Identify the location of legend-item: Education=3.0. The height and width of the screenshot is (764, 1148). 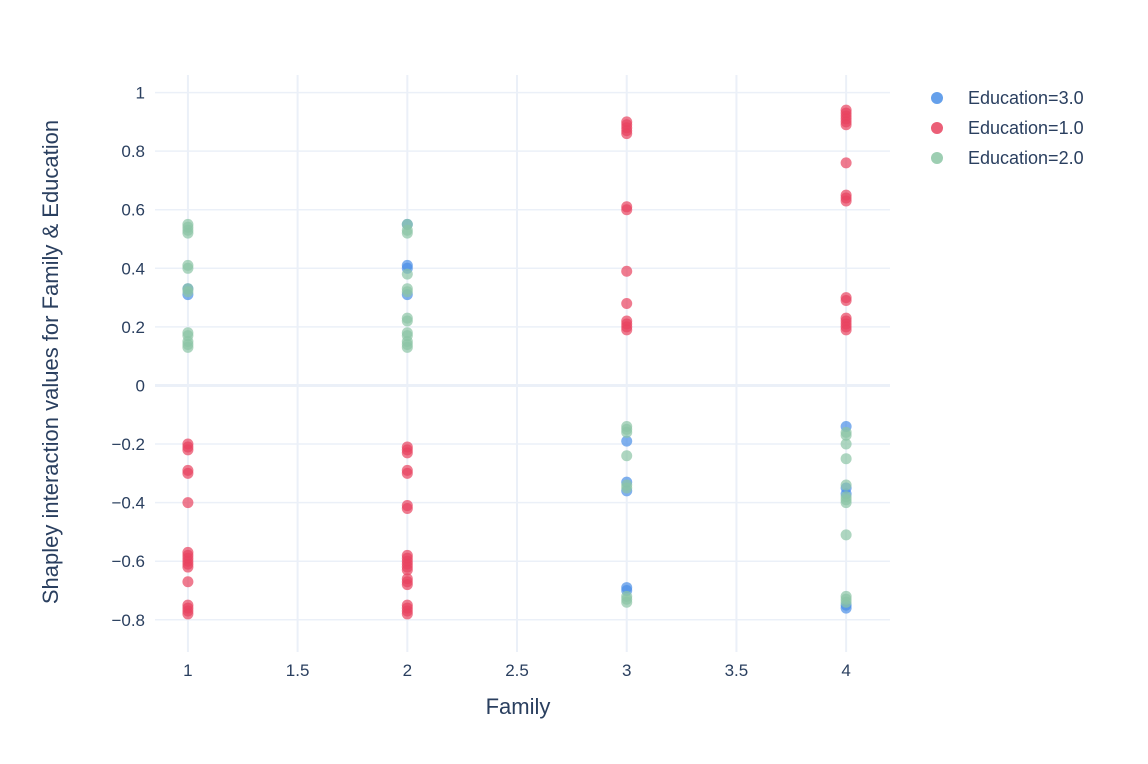
(1007, 98).